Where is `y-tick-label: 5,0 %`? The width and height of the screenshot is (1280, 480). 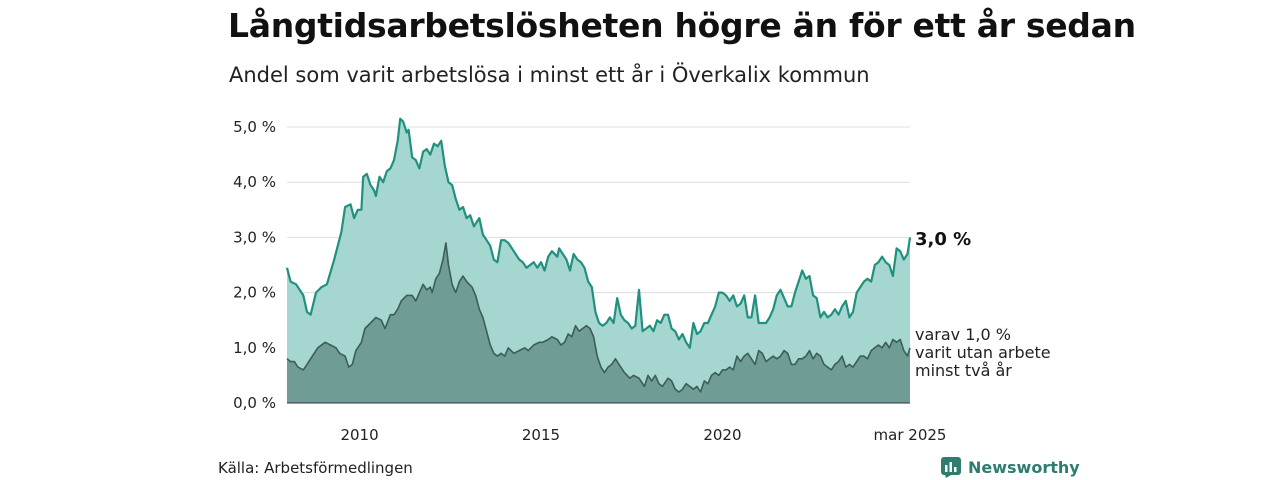 y-tick-label: 5,0 % is located at coordinates (254, 127).